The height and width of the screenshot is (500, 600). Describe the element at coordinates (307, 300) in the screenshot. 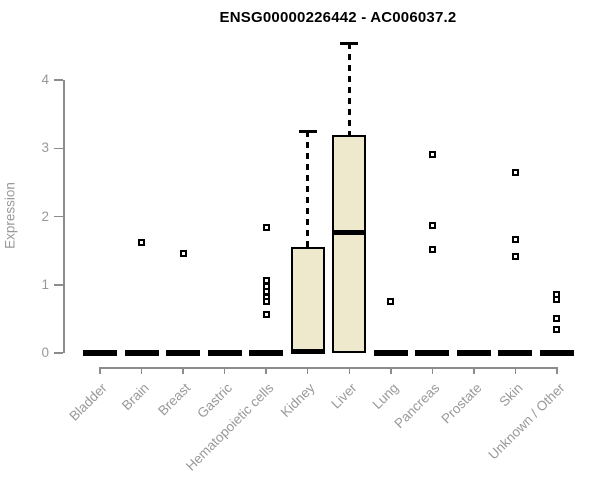

I see `box-kidney` at that location.